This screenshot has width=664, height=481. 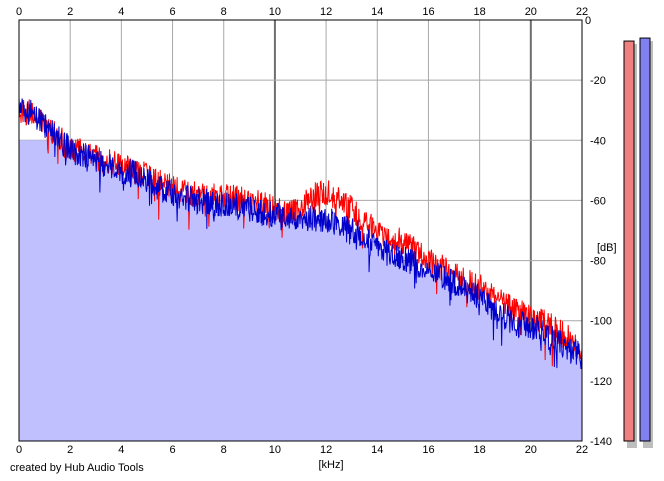 What do you see at coordinates (377, 12) in the screenshot?
I see `x-tick-label-top: 14` at bounding box center [377, 12].